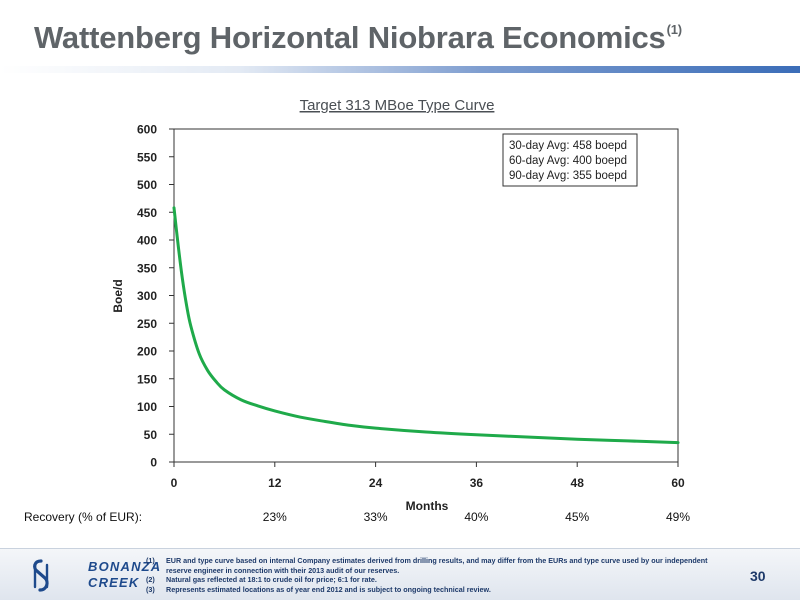 The height and width of the screenshot is (600, 800). Describe the element at coordinates (428, 476) in the screenshot. I see `x-axis: 0 12 24 36 48 60` at that location.